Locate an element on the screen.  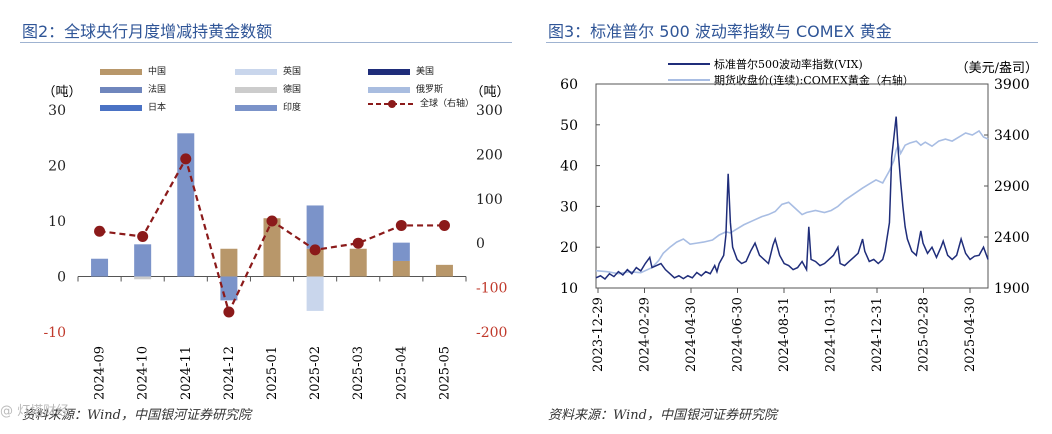
y2-tick-label: 3400 is located at coordinates (1012, 136).